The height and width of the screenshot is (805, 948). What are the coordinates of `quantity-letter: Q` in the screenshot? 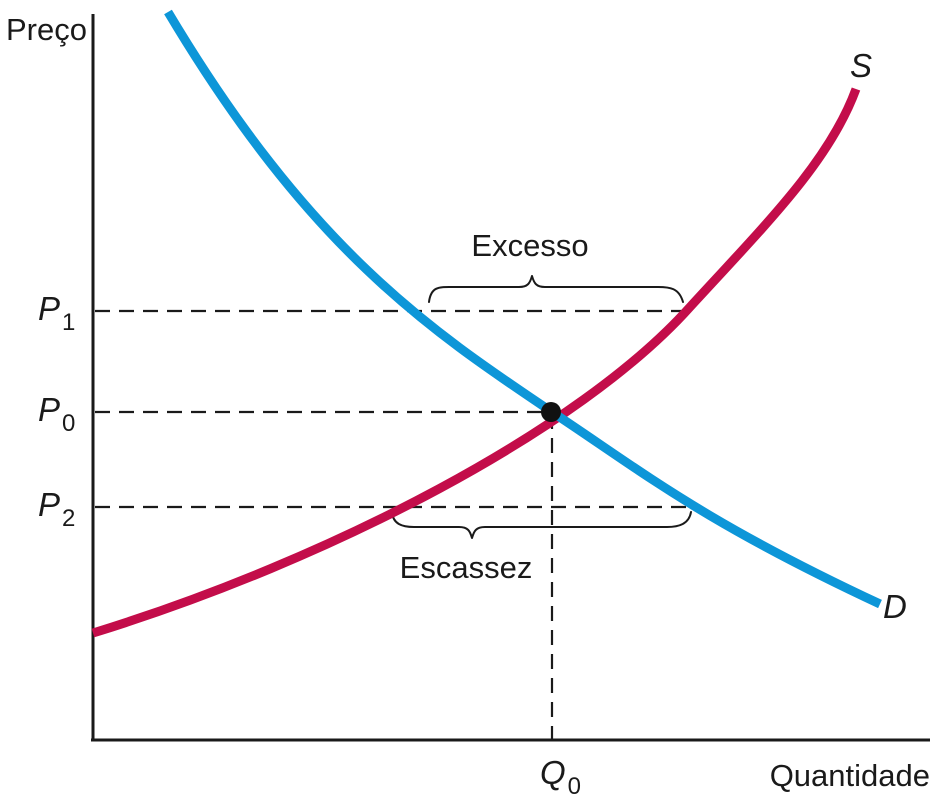 It's located at (553, 772).